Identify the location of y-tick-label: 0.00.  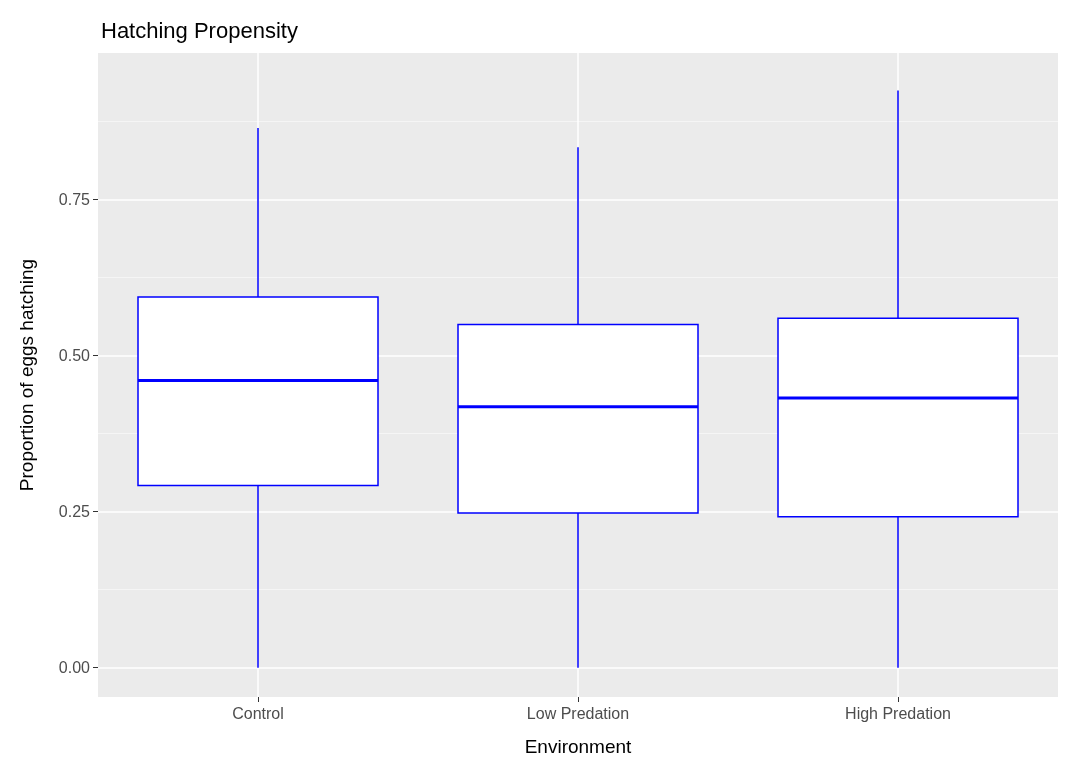
(74, 668).